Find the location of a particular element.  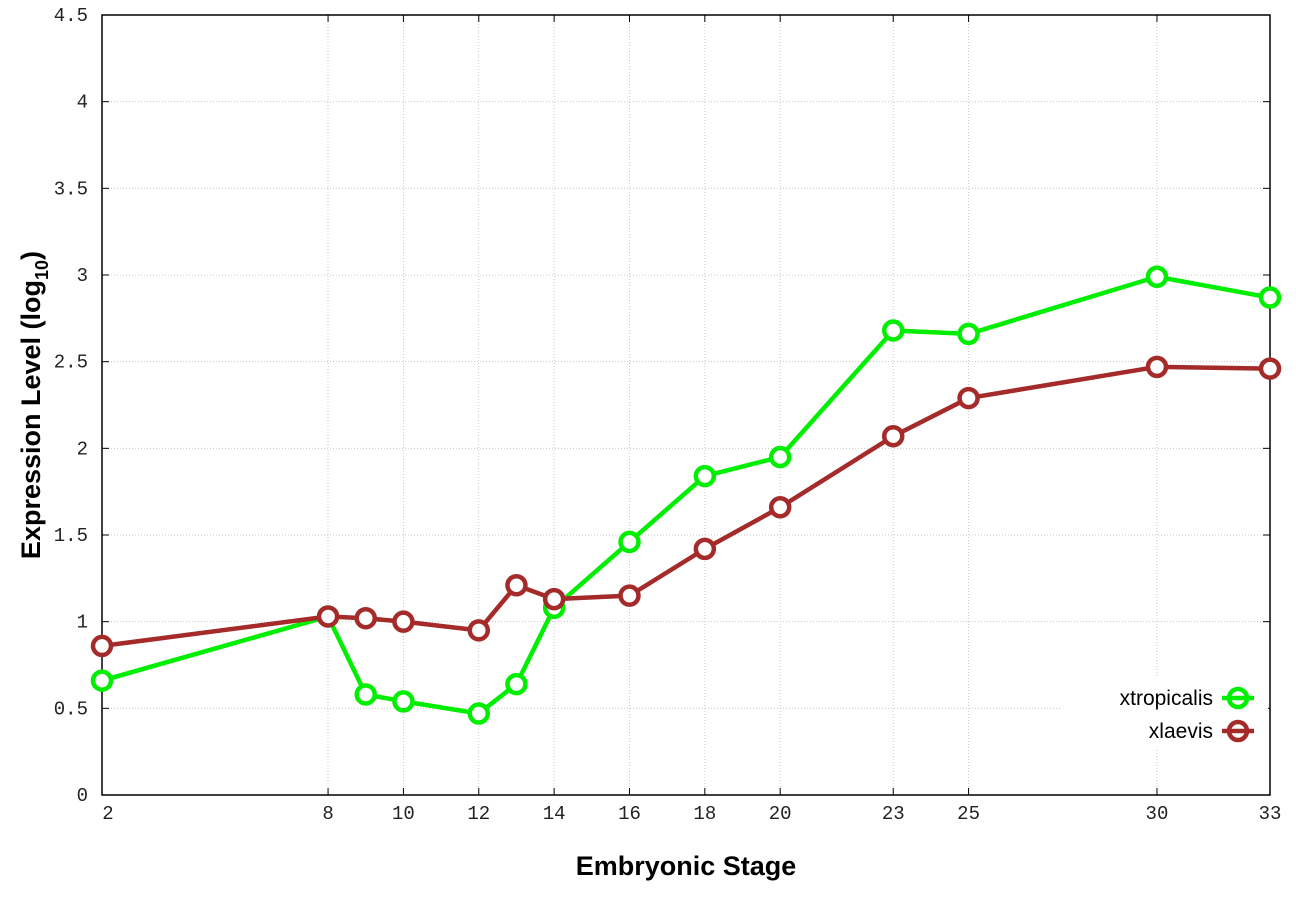

x-tick-label: 33 is located at coordinates (1270, 814).